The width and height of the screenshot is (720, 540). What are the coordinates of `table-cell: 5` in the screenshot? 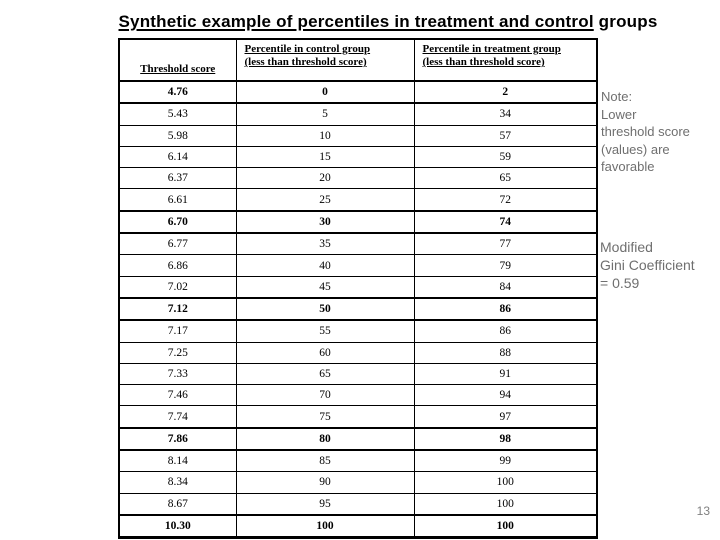 It's located at (325, 114).